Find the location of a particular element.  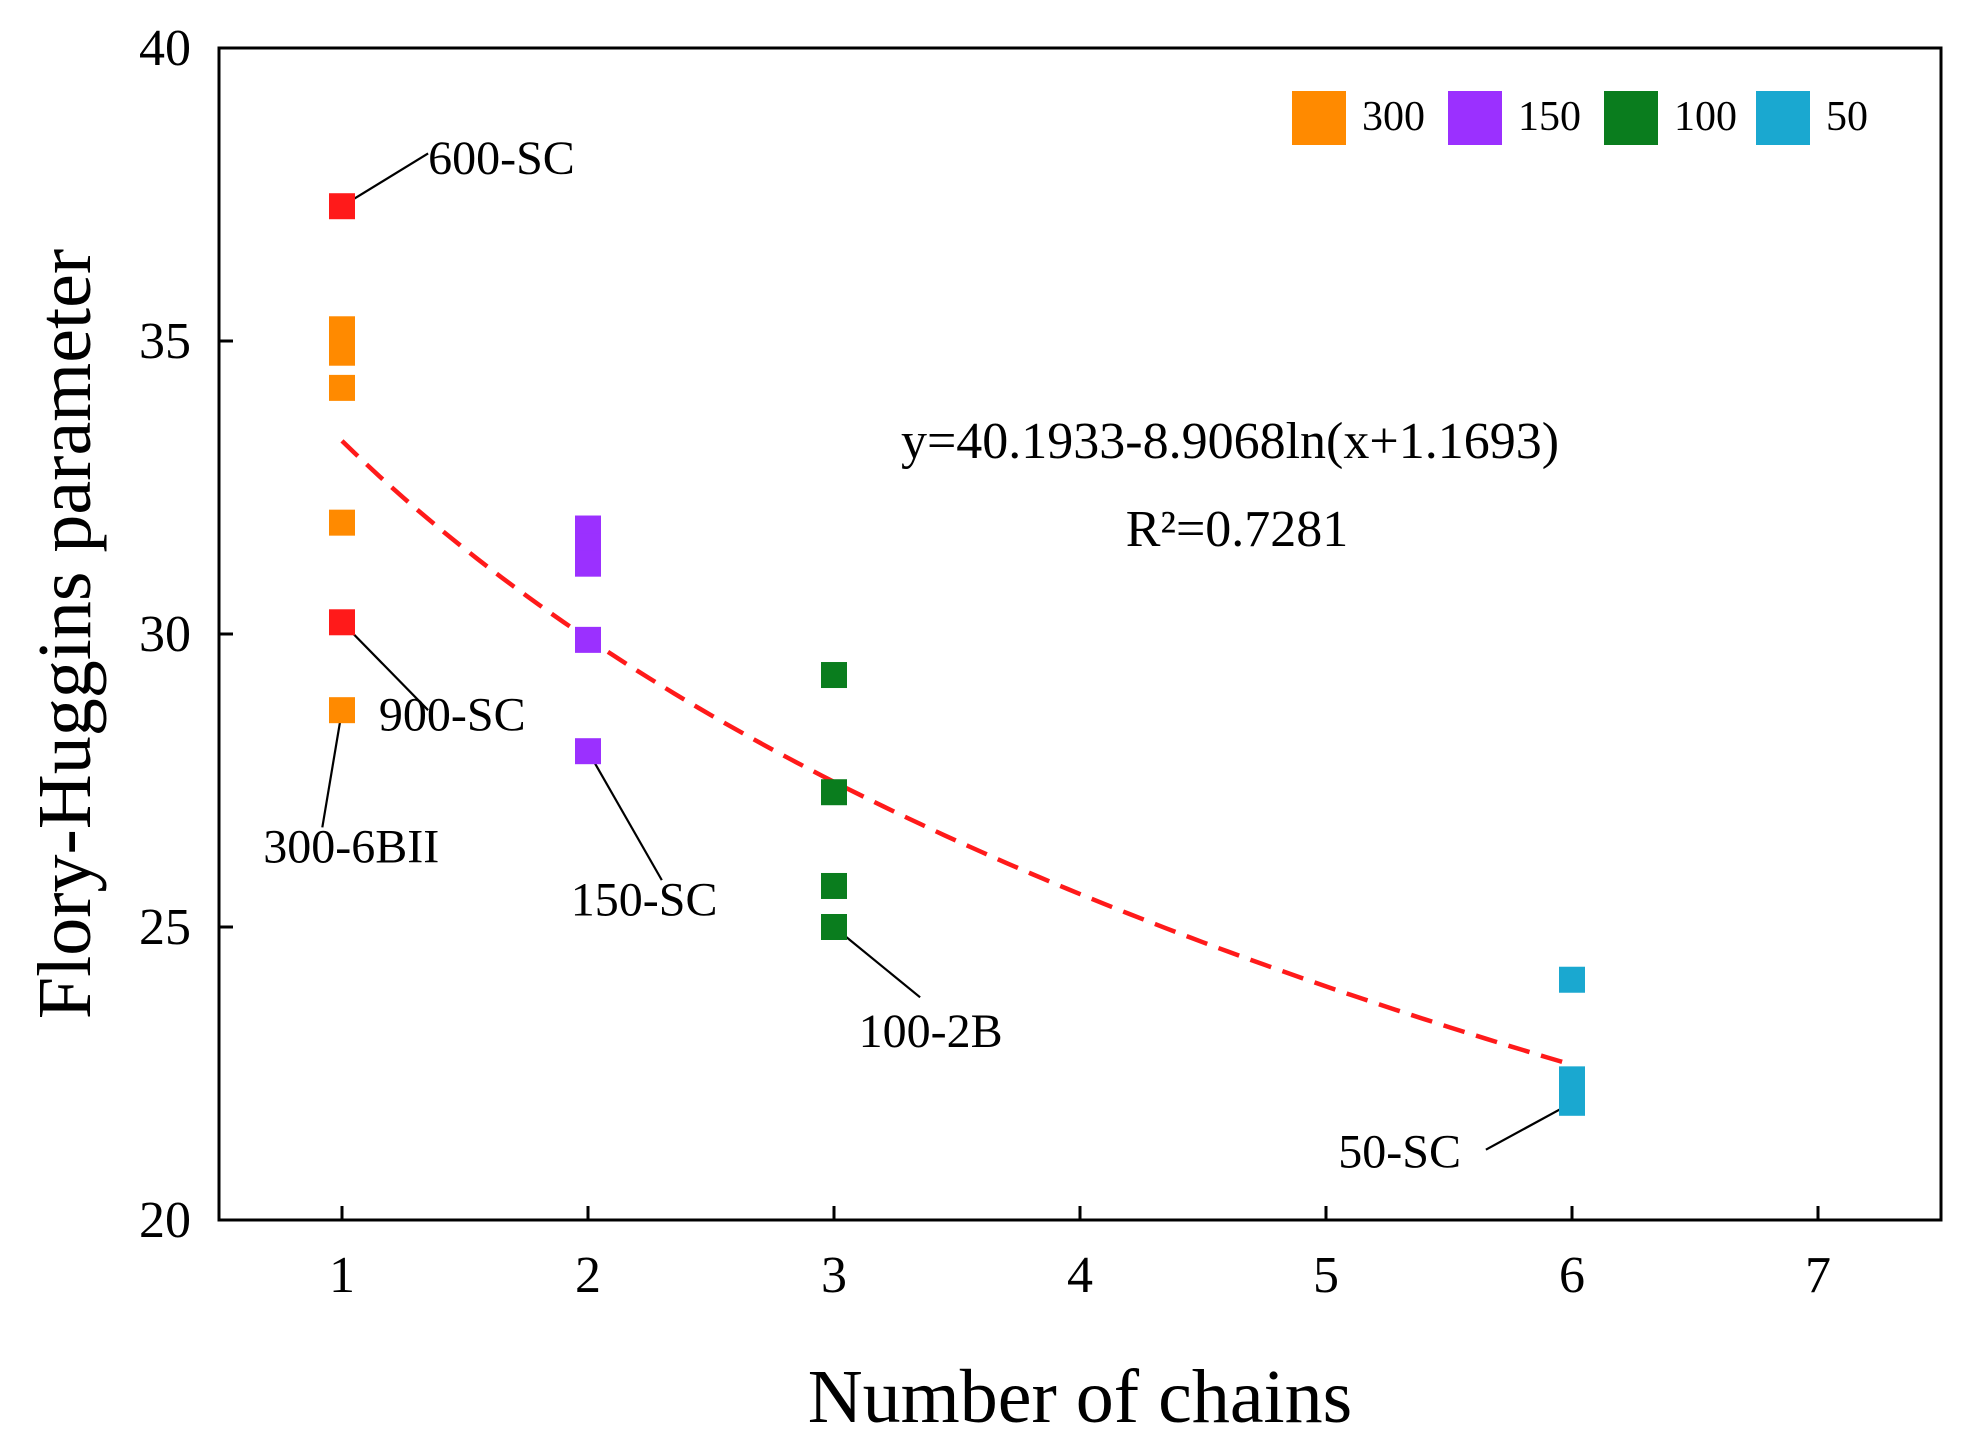

x-tick-label: 6 is located at coordinates (1572, 1275).